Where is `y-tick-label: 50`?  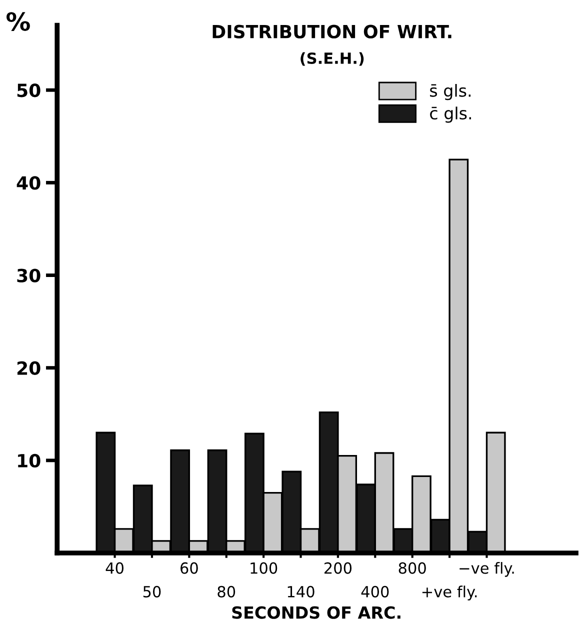
y-tick-label: 50 is located at coordinates (28, 91).